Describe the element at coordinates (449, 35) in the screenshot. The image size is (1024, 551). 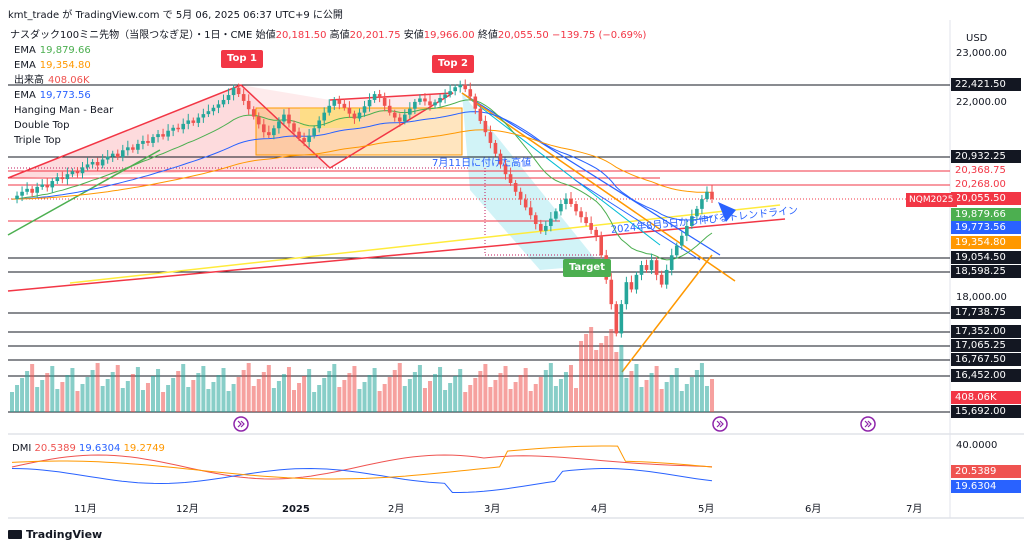
I see `low-value: 19,966.00` at that location.